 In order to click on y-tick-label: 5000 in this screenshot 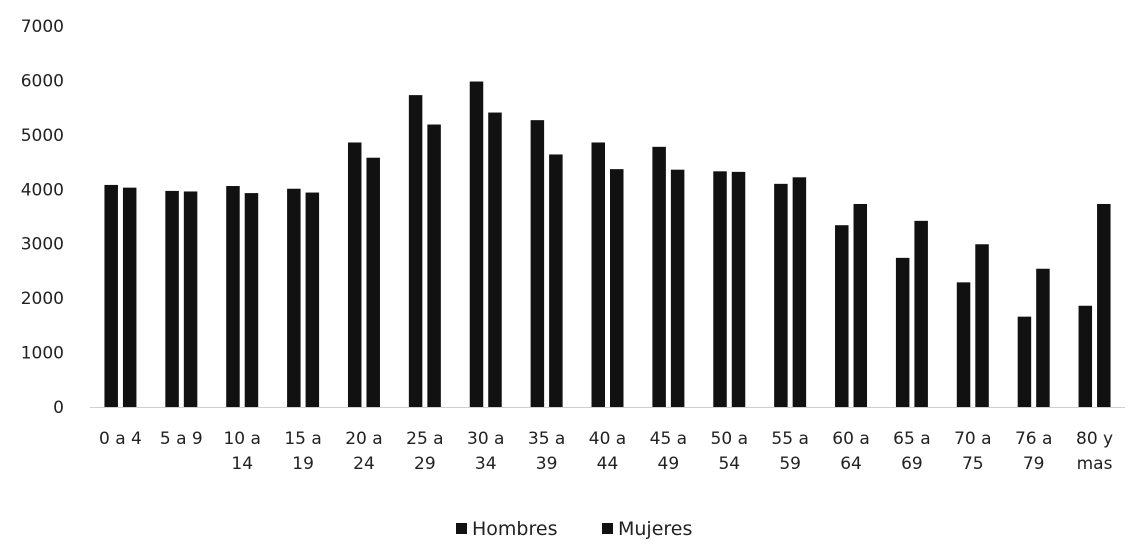, I will do `click(42, 136)`.